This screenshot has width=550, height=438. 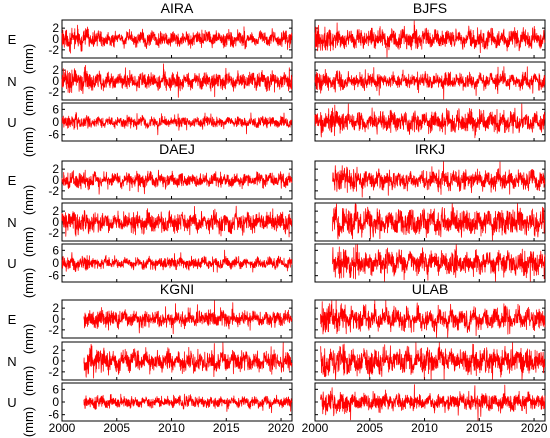 I want to click on panel-aira-u: 60-6, so click(x=170, y=122).